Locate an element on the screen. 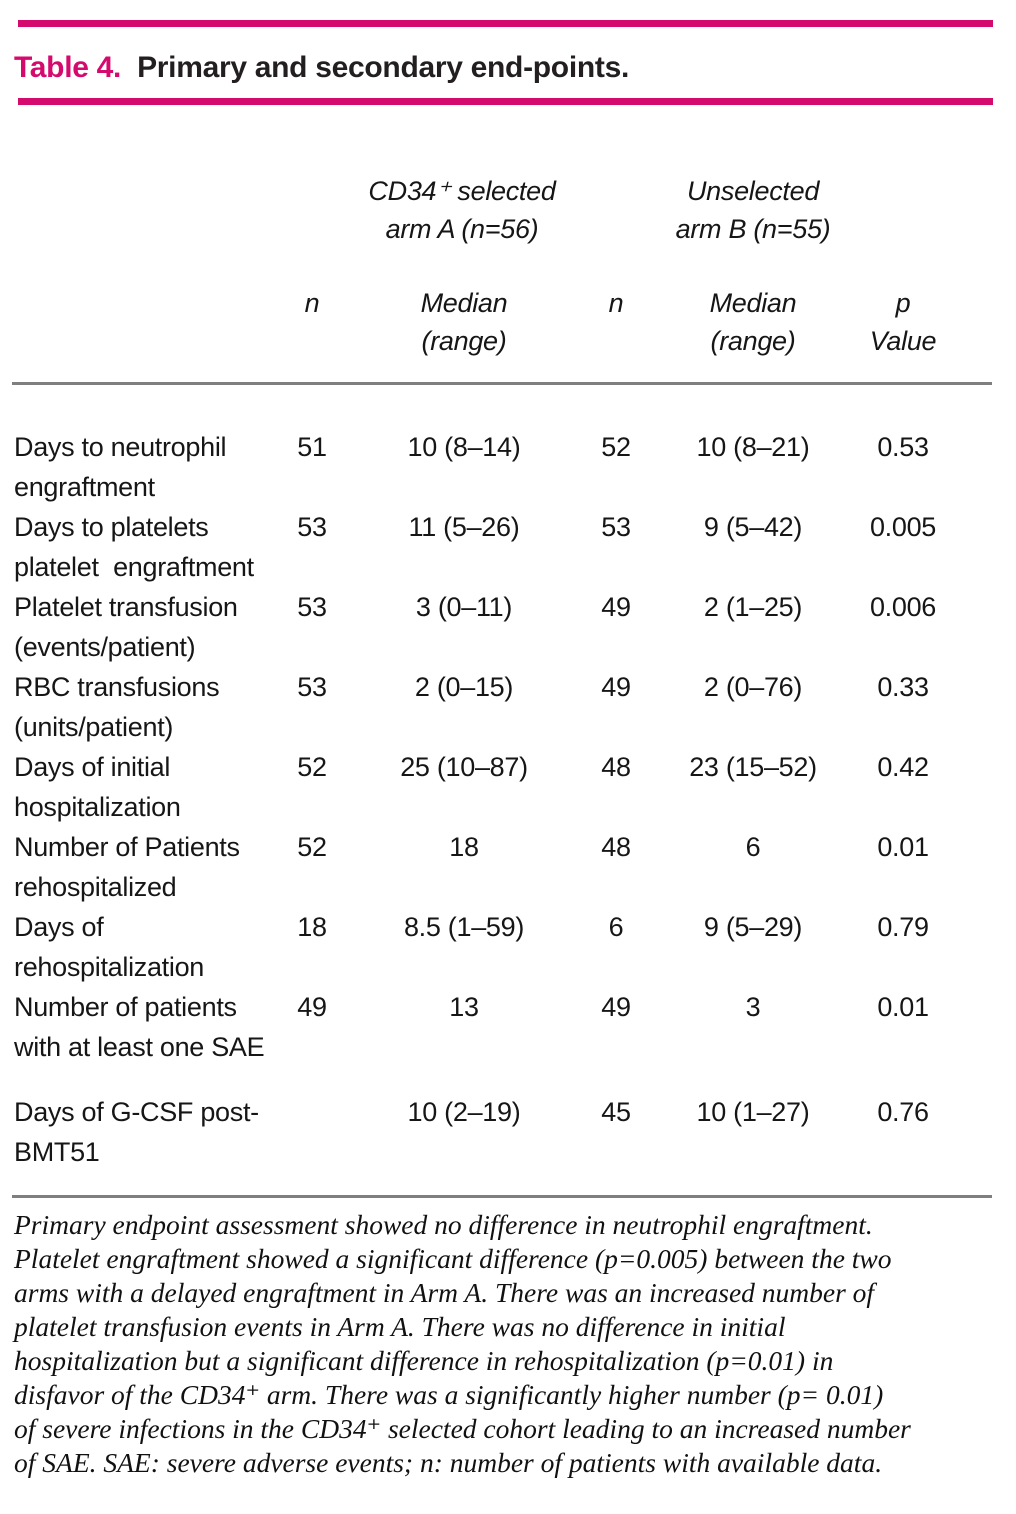 This screenshot has height=1514, width=1016. median-arm-a: 11 (5–26) is located at coordinates (464, 527).